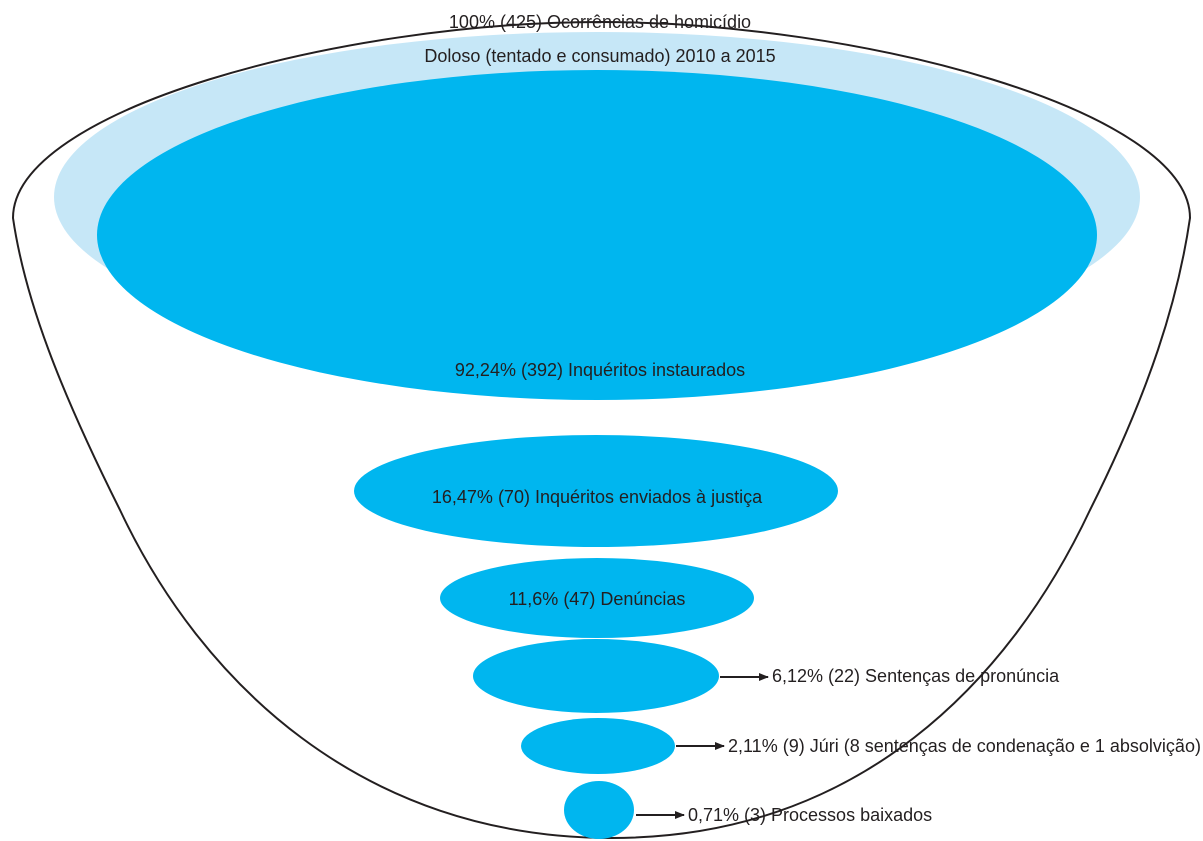 The height and width of the screenshot is (841, 1203). I want to click on stage-label-processos-baixados: 0,71% (3) Processos baixados, so click(810, 815).